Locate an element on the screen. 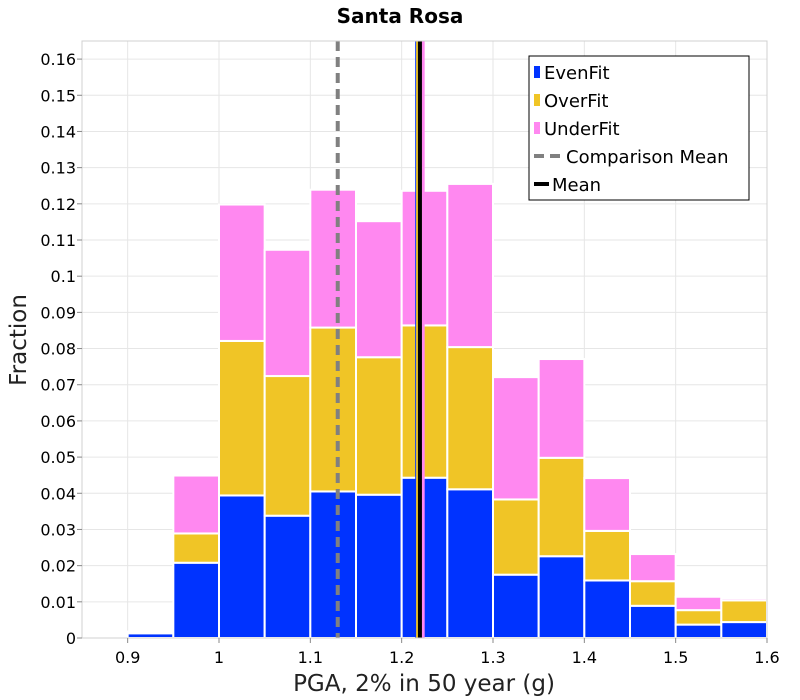 The height and width of the screenshot is (700, 800). y-tick-label: 0.12 is located at coordinates (58, 204).